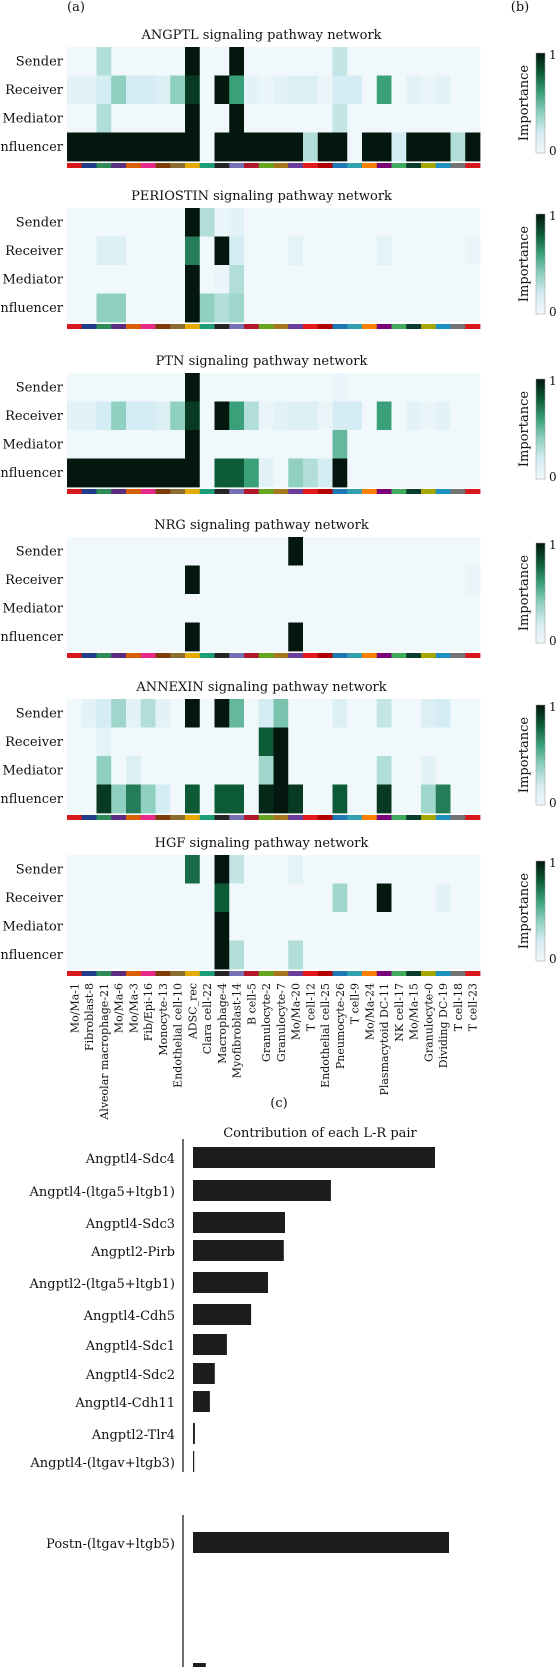 The width and height of the screenshot is (558, 1667). Describe the element at coordinates (428, 1022) in the screenshot. I see `cell-type-label: Granulocyte-0` at that location.